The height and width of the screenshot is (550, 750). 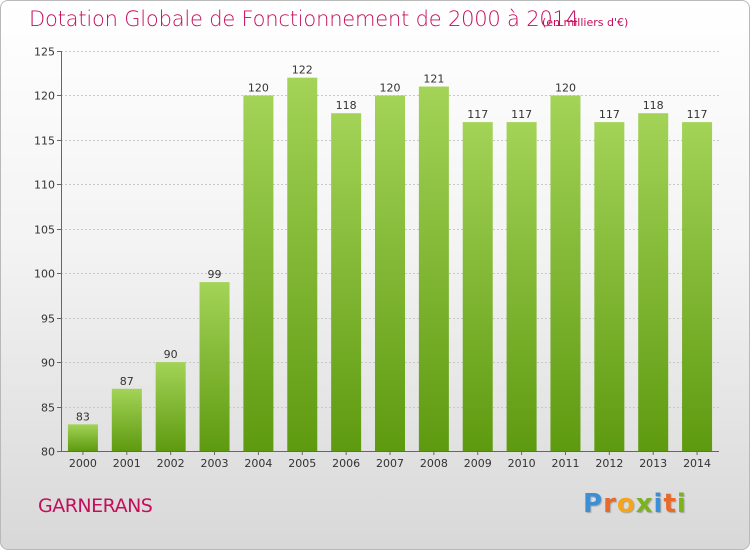 I want to click on value-label: 99, so click(x=215, y=274).